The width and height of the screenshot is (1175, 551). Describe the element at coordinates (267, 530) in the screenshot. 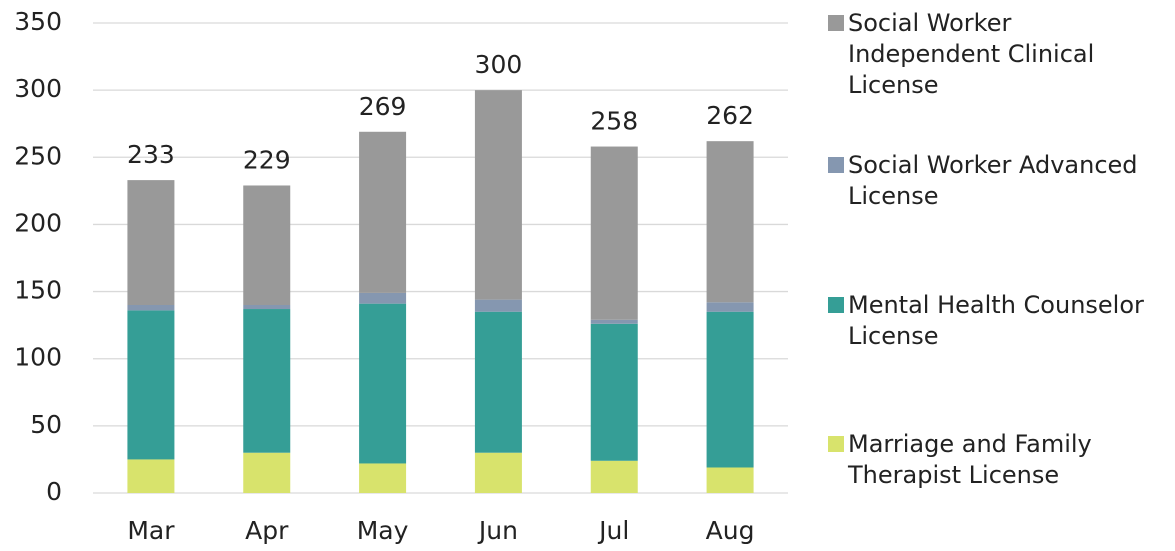

I see `x-tick-label: Apr` at that location.